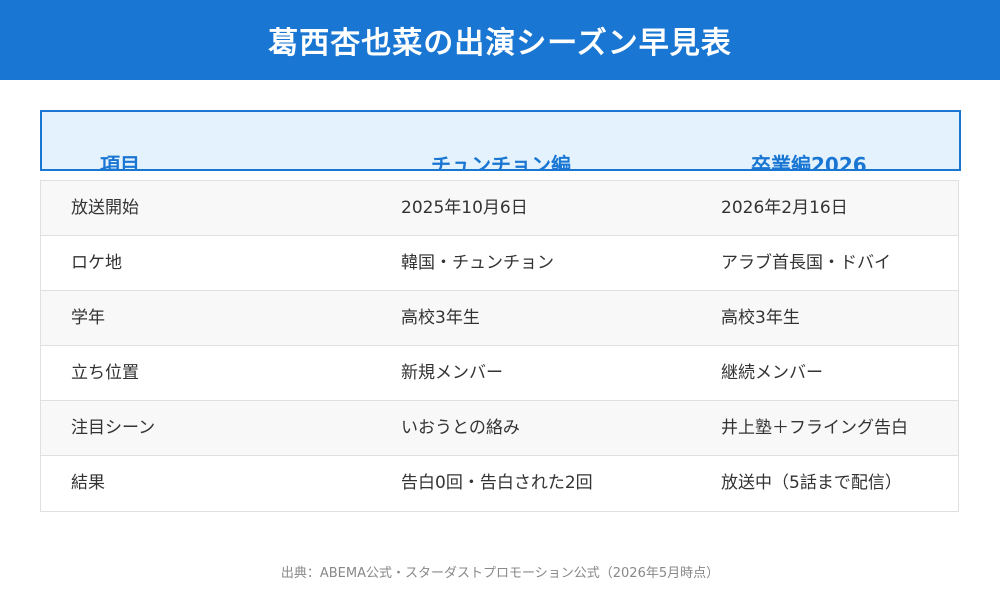 This screenshot has width=1000, height=600. I want to click on source-note: 出典：ABEMA公式・スターダストプロモーション公式（2026年5月時点）, so click(500, 573).